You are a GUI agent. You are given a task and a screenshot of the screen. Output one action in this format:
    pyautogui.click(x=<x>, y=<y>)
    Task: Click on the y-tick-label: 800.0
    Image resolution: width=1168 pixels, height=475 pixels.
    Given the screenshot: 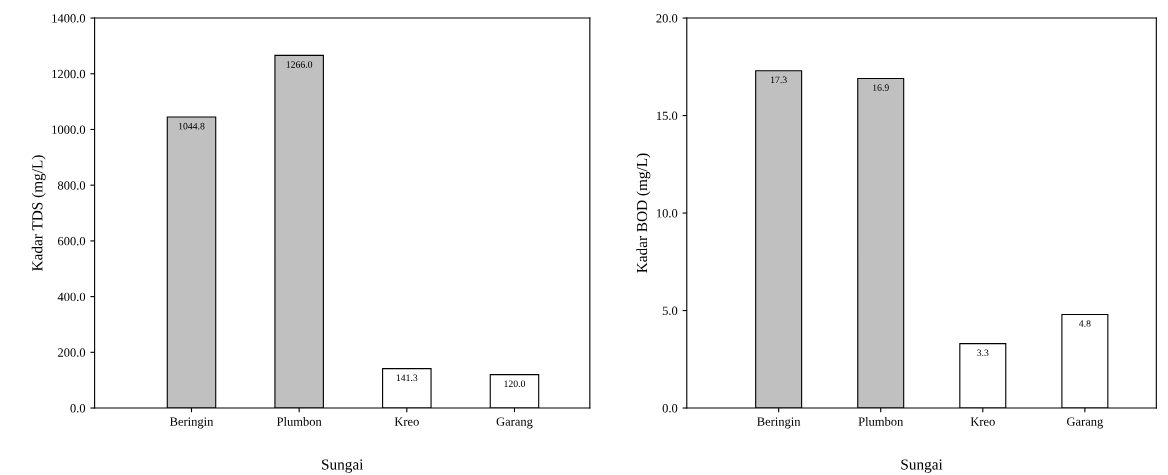 What is the action you would take?
    pyautogui.click(x=71, y=185)
    